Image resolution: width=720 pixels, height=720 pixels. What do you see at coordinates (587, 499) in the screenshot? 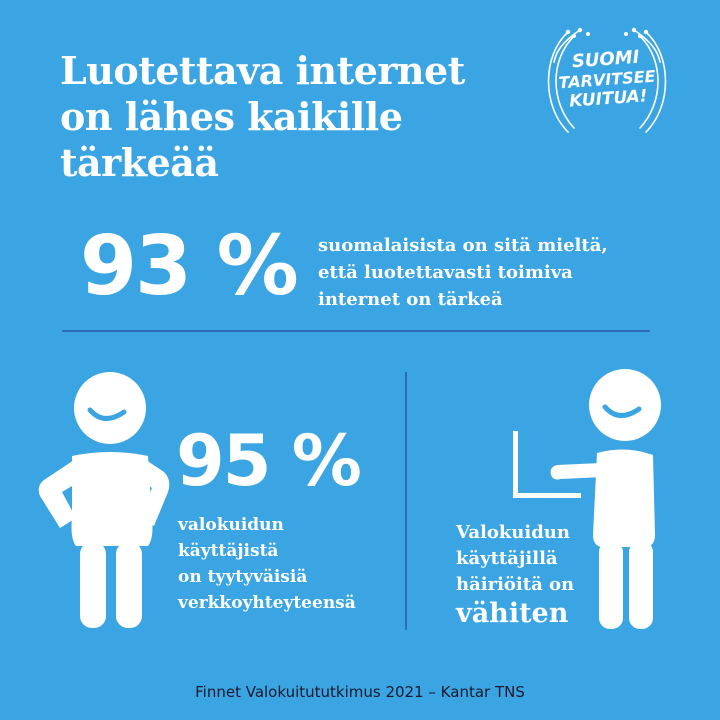
I see `person-at-laptop-icon` at bounding box center [587, 499].